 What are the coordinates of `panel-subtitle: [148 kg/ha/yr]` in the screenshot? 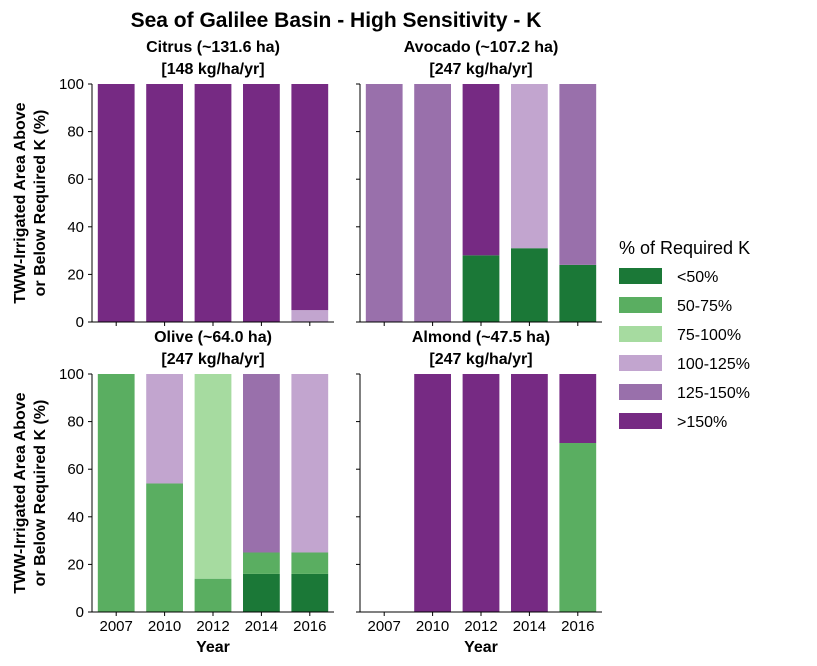 It's located at (212, 69).